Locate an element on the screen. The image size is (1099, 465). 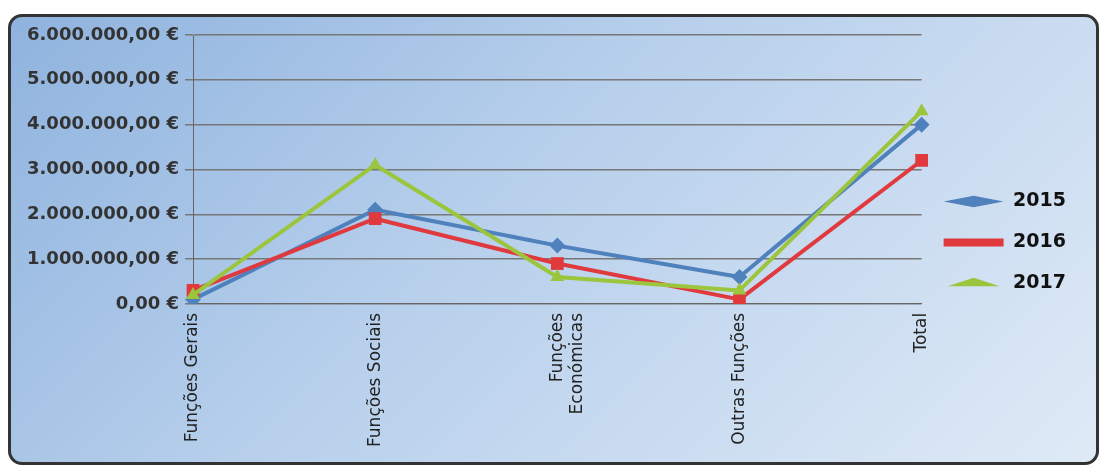
x-tick-label: Funções Sociais is located at coordinates (373, 379).